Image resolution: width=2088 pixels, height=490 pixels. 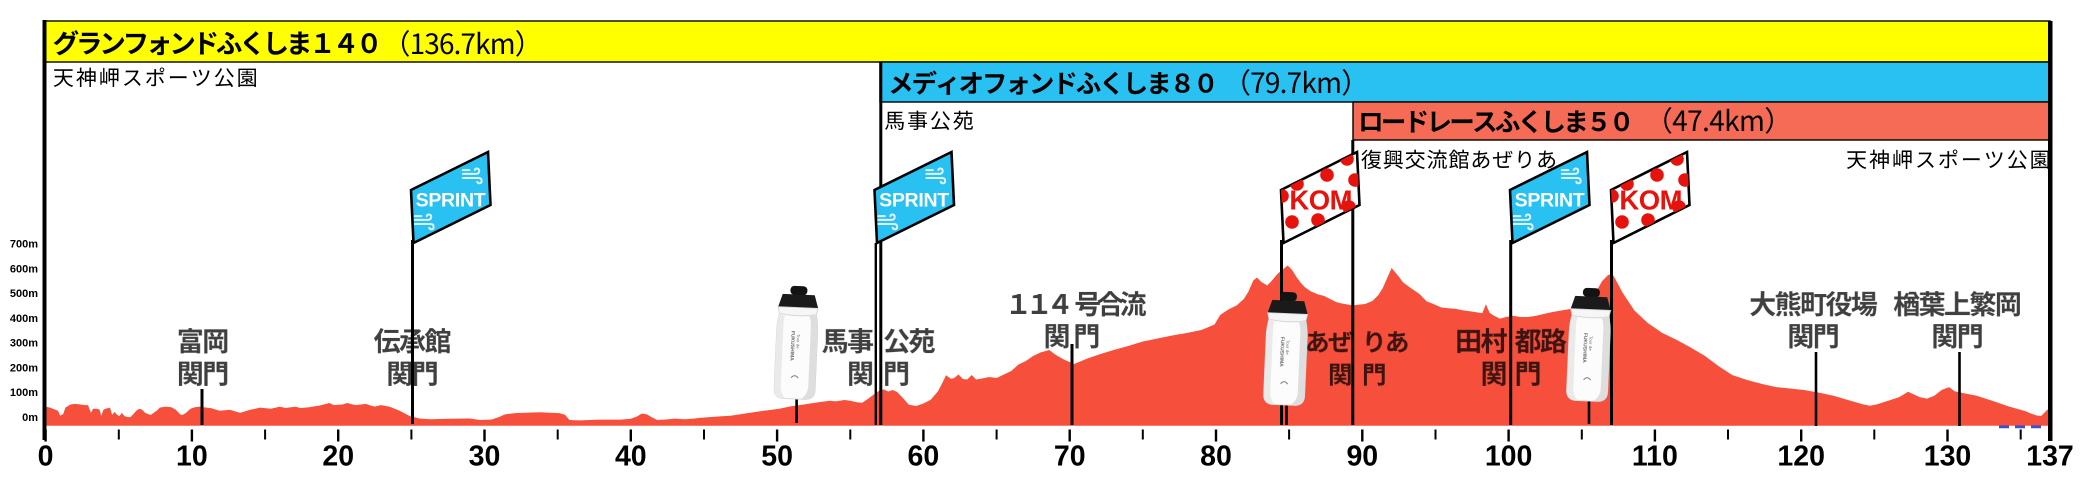 I want to click on svg-text: 120, so click(x=1801, y=457).